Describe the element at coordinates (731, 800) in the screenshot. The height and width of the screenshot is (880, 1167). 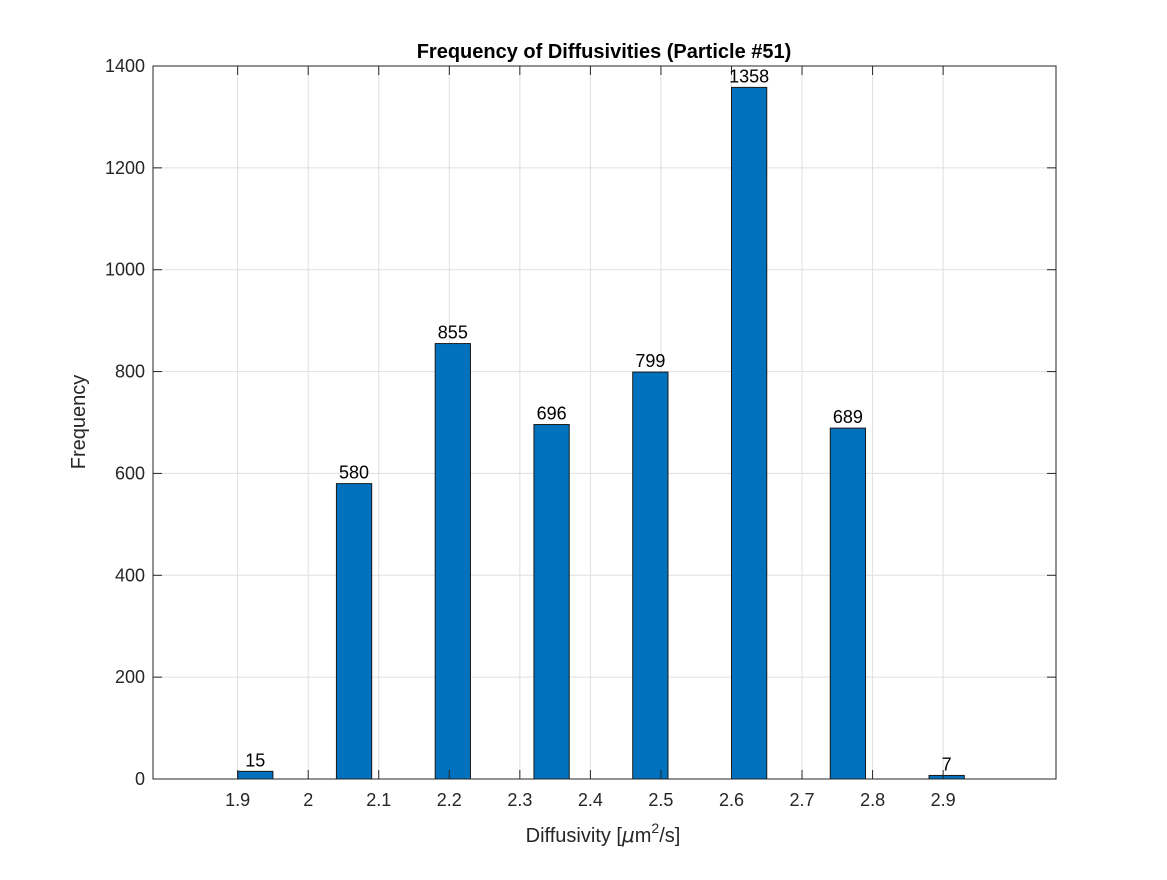
I see `x-tick-label: 2.6` at that location.